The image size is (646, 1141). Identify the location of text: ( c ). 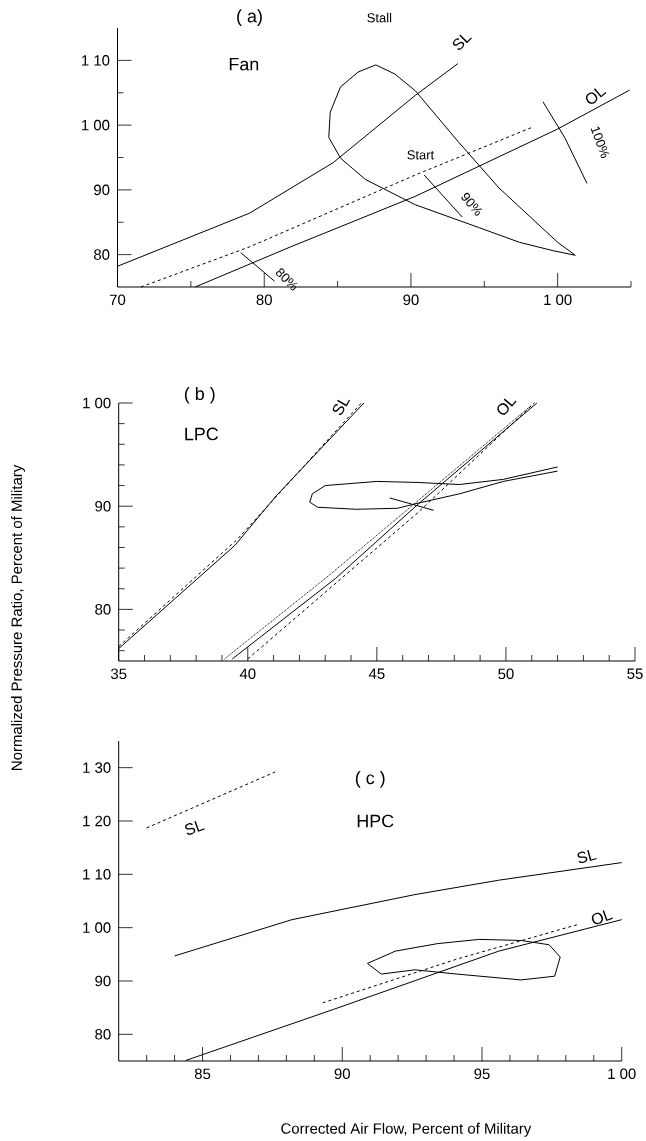
(370, 779).